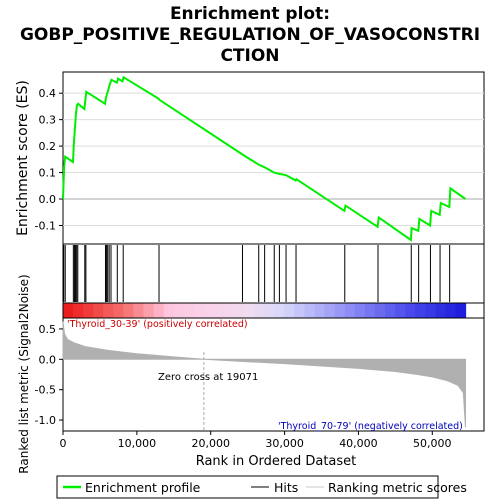 Image resolution: width=500 pixels, height=500 pixels. Describe the element at coordinates (49, 159) in the screenshot. I see `es-y-ticks: -0.1 0.0 0.1 0.2 0.3 0.4` at that location.